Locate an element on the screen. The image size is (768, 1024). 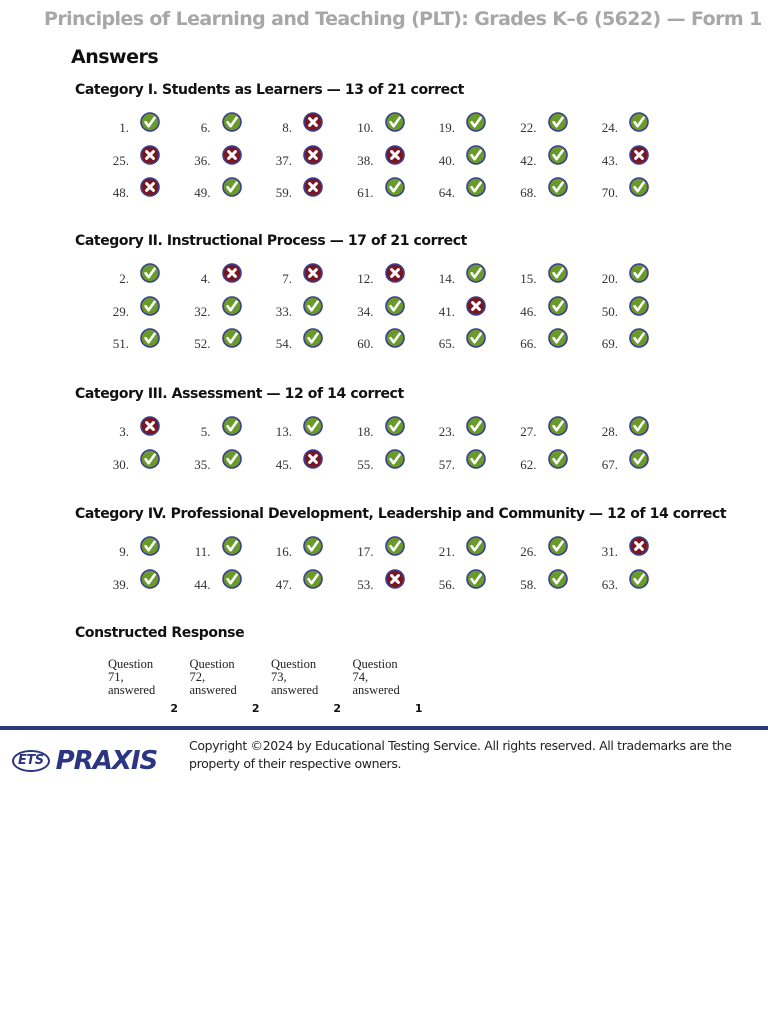
question-number: 3. is located at coordinates (124, 431).